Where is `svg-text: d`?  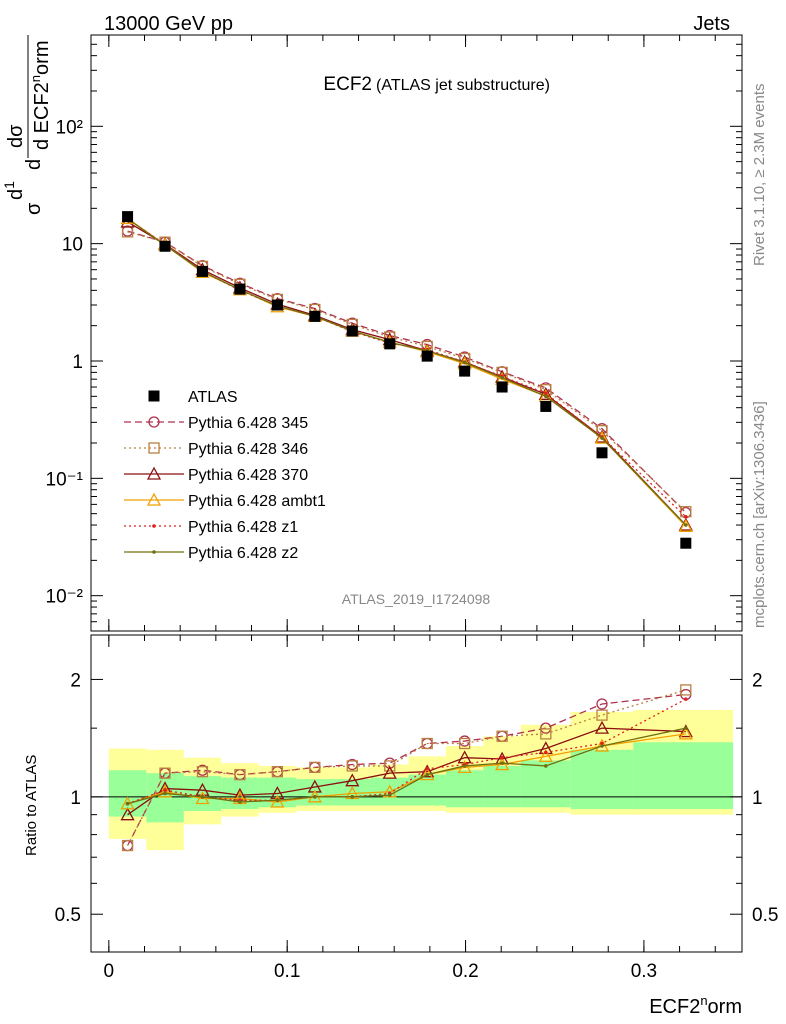 svg-text: d is located at coordinates (34, 164).